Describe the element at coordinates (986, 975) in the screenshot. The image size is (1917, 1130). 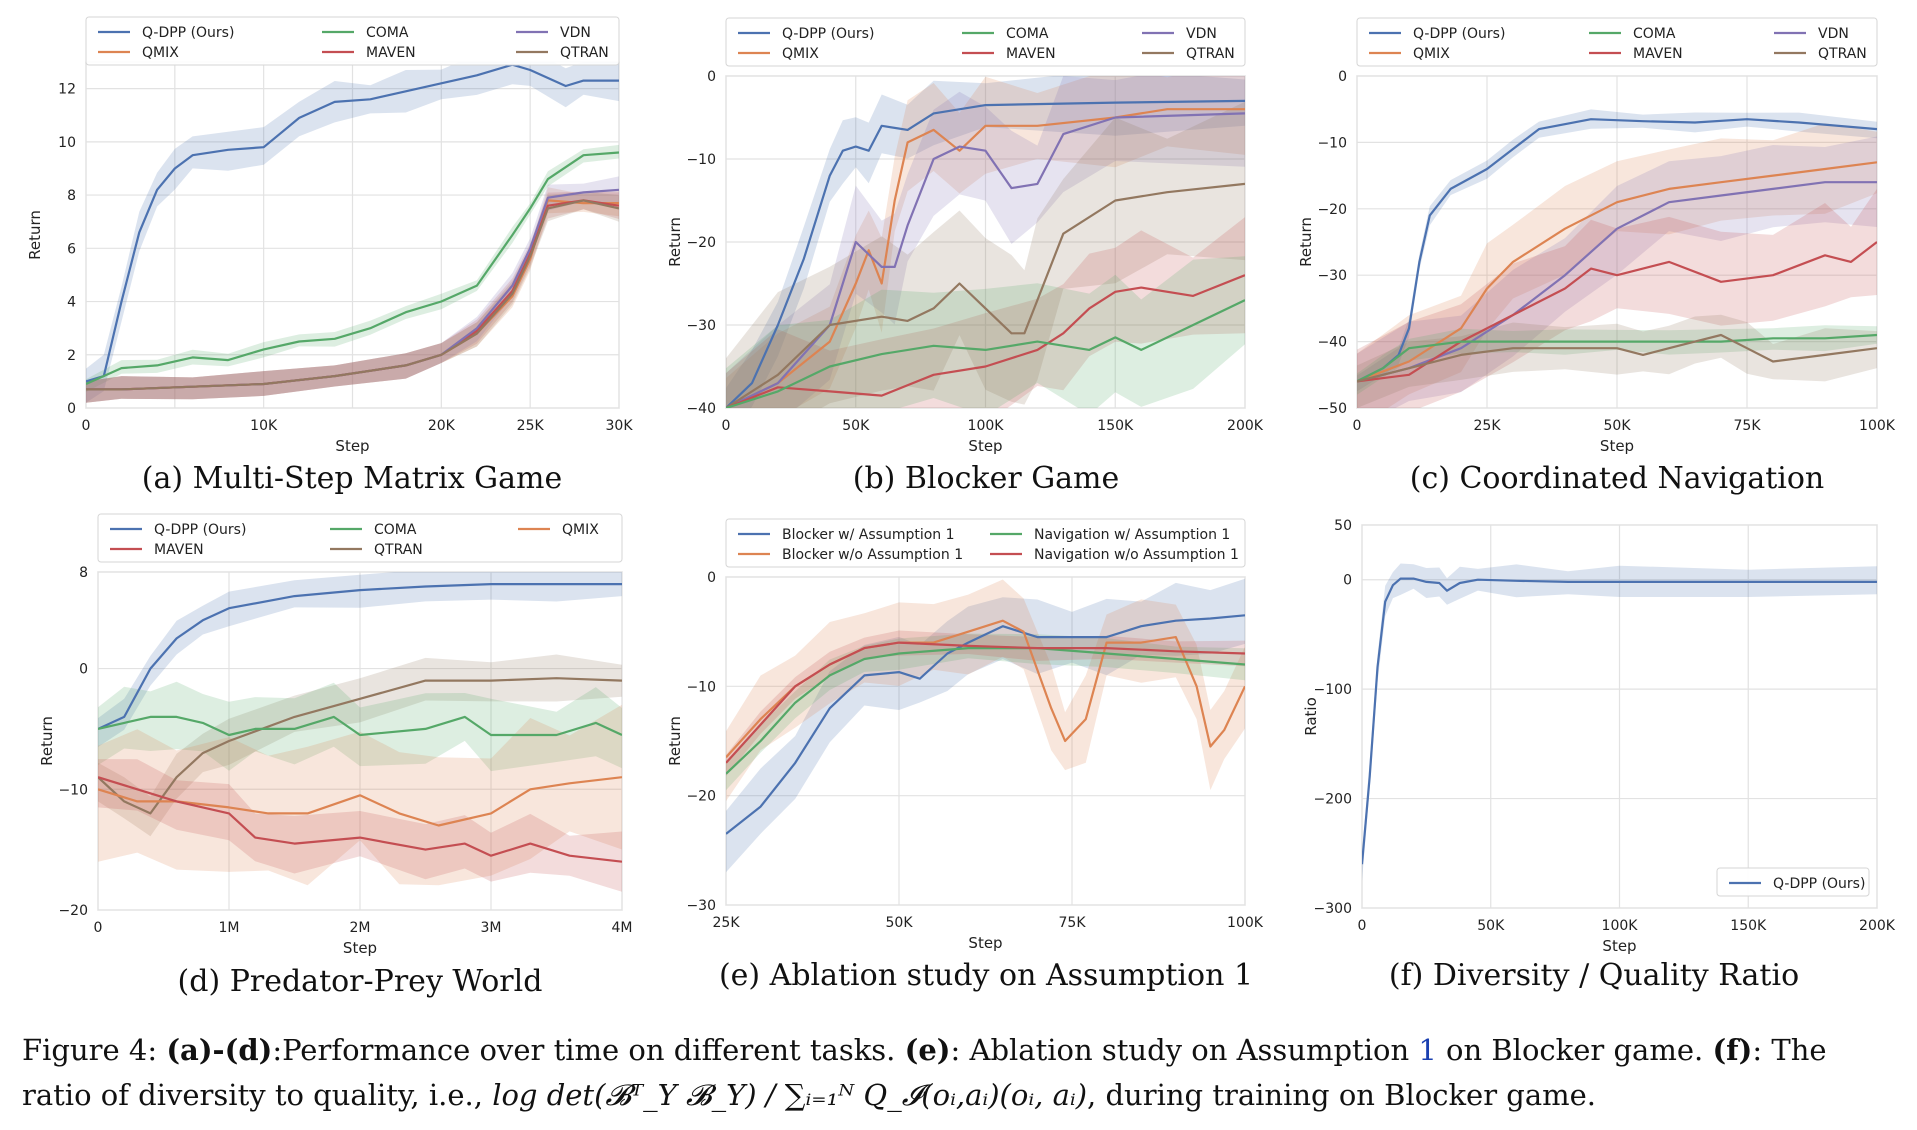
I see `chart-subtitle: (e) Ablation study on Assumption 1` at that location.